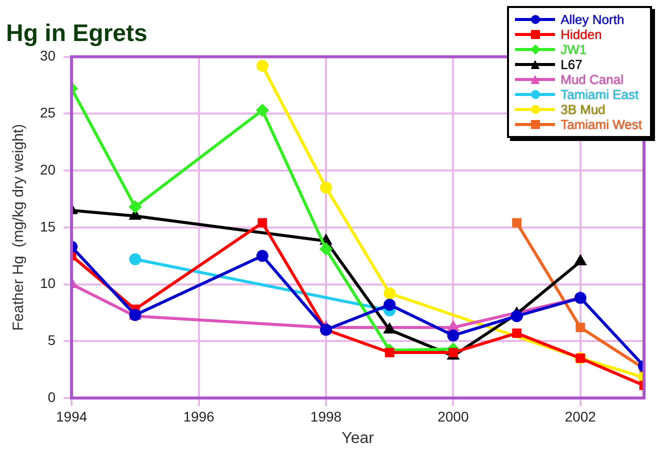 The width and height of the screenshot is (656, 454). I want to click on legend-label: Tamiami West, so click(601, 124).